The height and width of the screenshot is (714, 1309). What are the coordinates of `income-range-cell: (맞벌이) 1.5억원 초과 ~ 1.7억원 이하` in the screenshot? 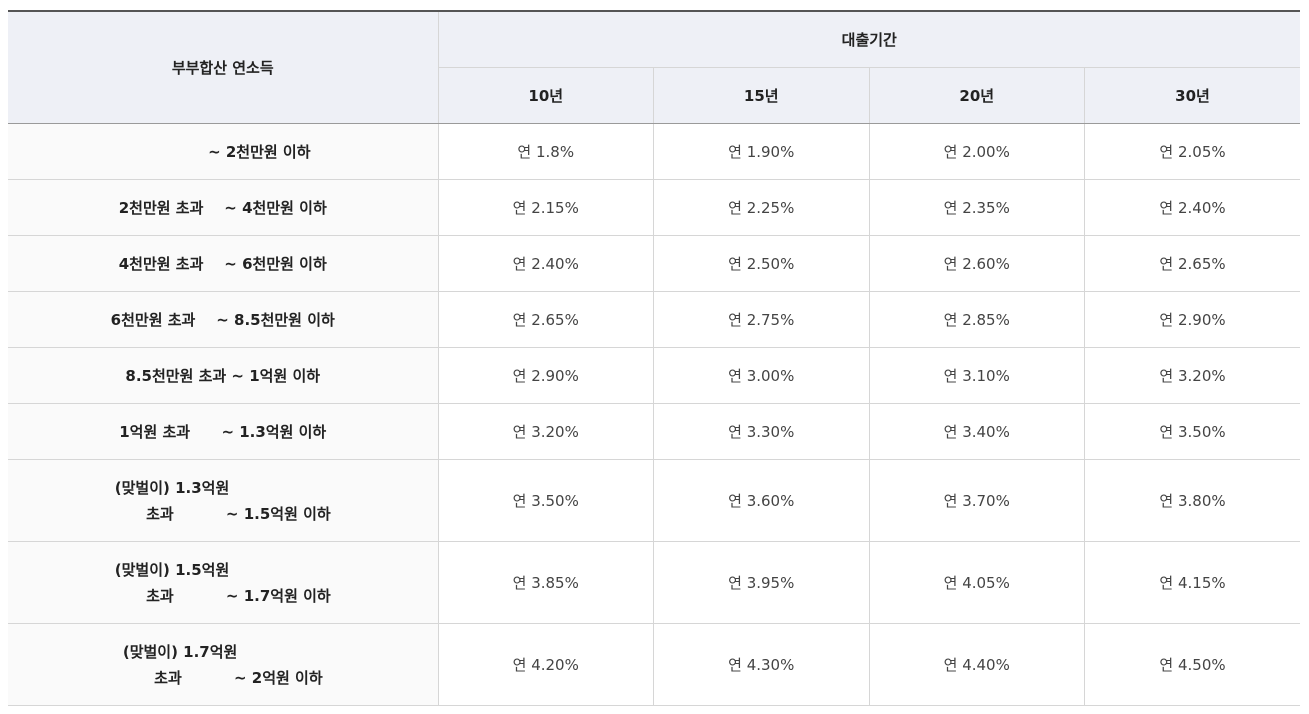 It's located at (223, 582).